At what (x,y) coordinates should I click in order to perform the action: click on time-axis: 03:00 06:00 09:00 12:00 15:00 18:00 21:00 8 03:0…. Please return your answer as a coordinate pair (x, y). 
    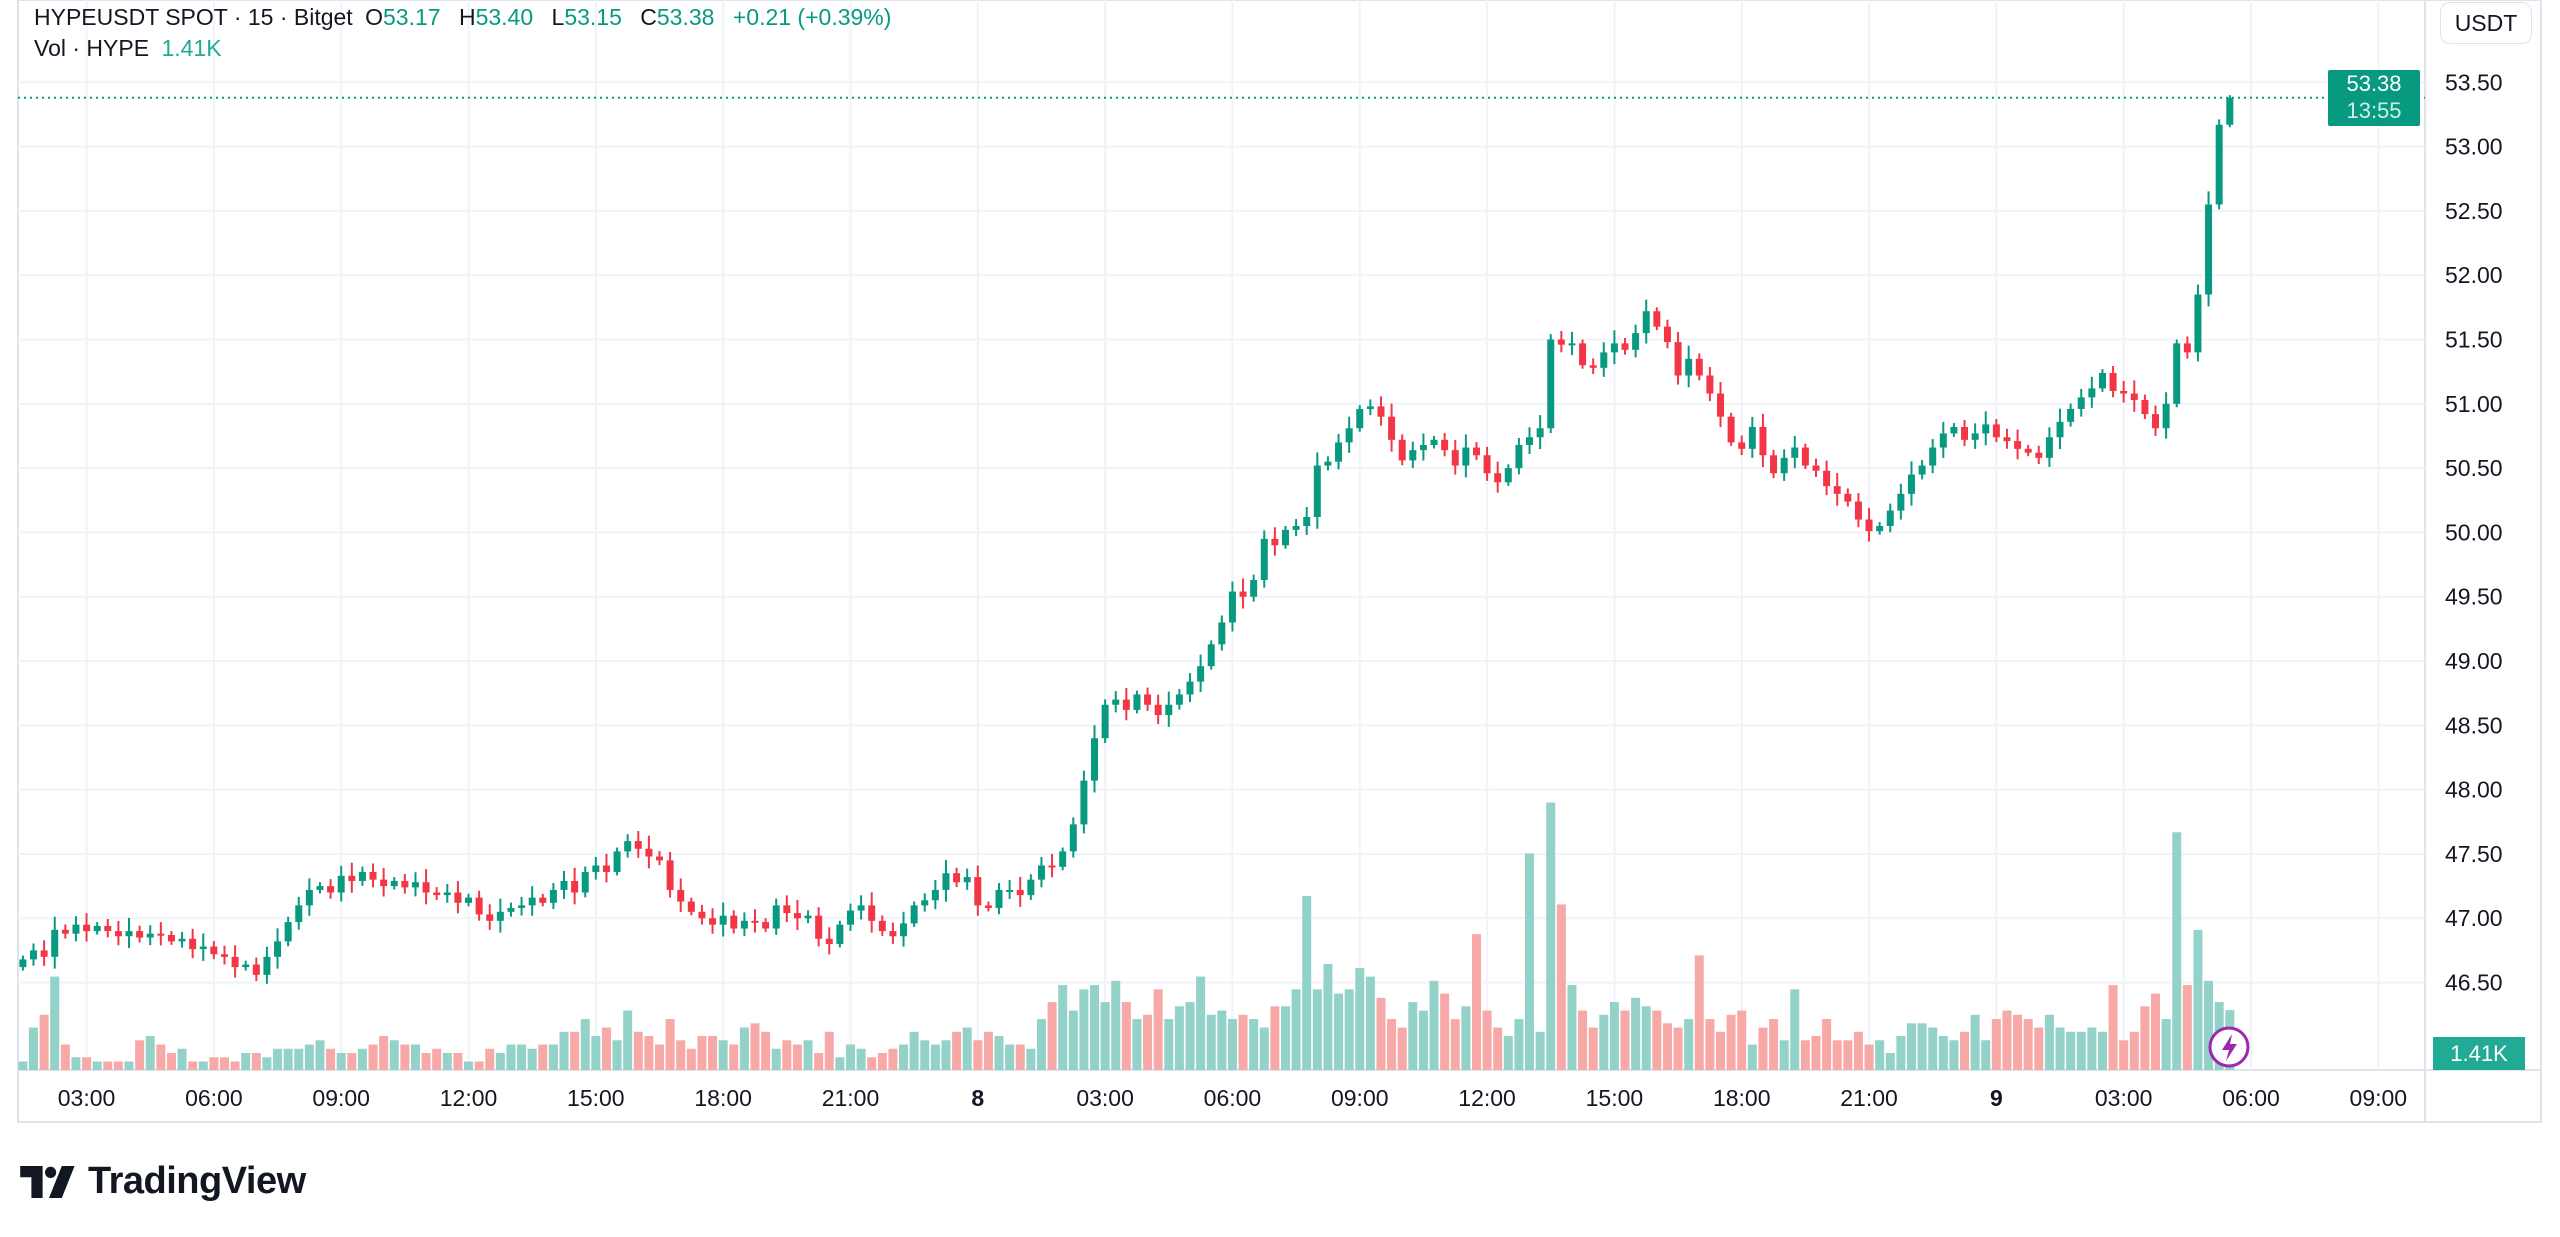
    Looking at the image, I should click on (1232, 1098).